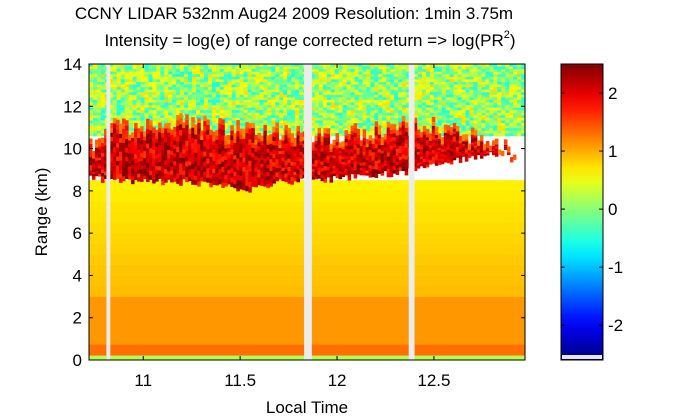 The image size is (700, 420). What do you see at coordinates (100, 141) in the screenshot?
I see `cloud-fringe` at bounding box center [100, 141].